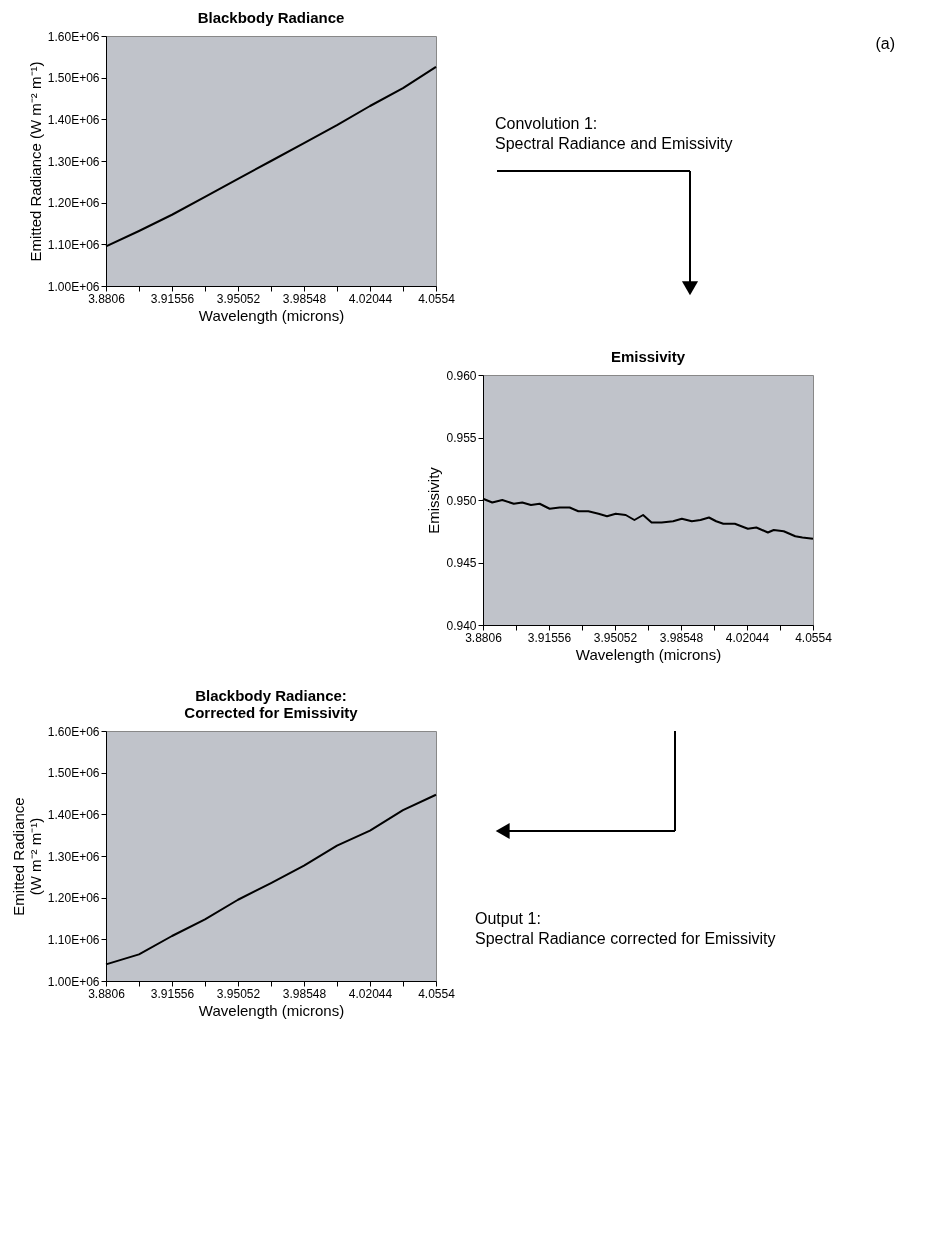  What do you see at coordinates (648, 356) in the screenshot?
I see `chart-title: Emissivity` at bounding box center [648, 356].